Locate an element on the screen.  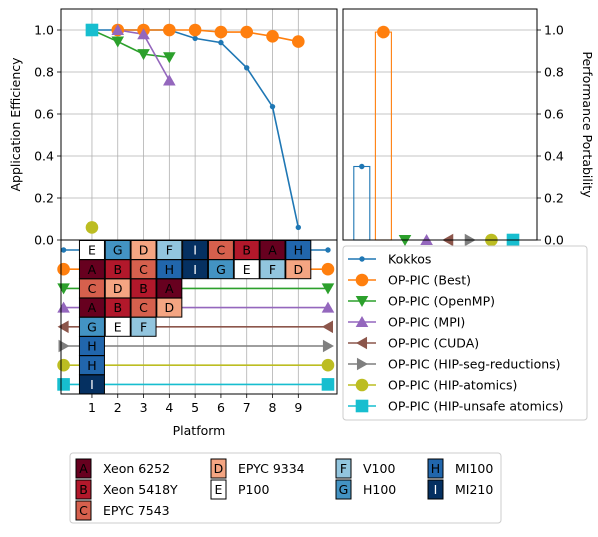
platform-xtick-label: 3 is located at coordinates (144, 407).